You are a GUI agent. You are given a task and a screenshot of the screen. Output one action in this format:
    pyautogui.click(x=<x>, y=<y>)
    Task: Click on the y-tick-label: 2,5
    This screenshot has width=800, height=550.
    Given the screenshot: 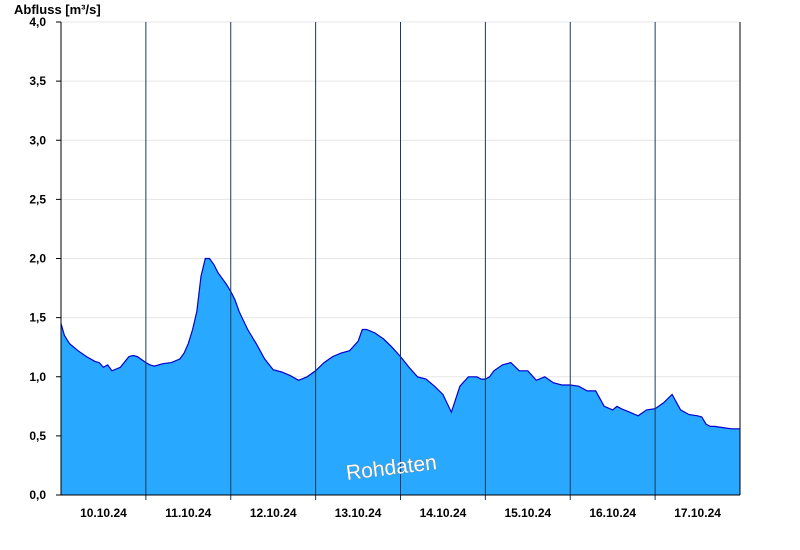 What is the action you would take?
    pyautogui.click(x=37, y=199)
    